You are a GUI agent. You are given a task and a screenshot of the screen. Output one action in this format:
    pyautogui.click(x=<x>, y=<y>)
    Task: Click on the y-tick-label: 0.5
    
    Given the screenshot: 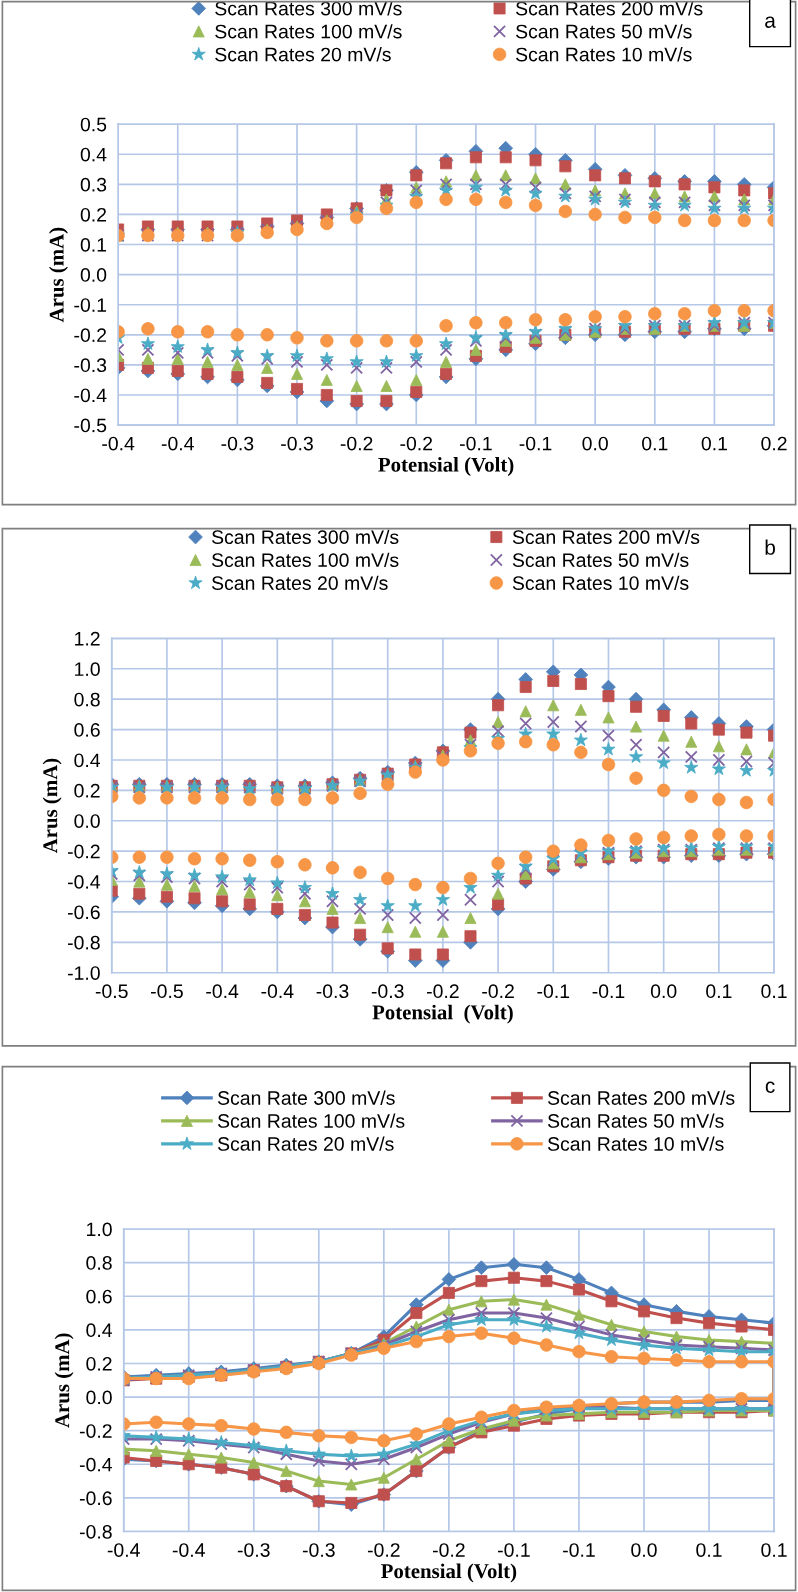 What is the action you would take?
    pyautogui.click(x=93, y=124)
    